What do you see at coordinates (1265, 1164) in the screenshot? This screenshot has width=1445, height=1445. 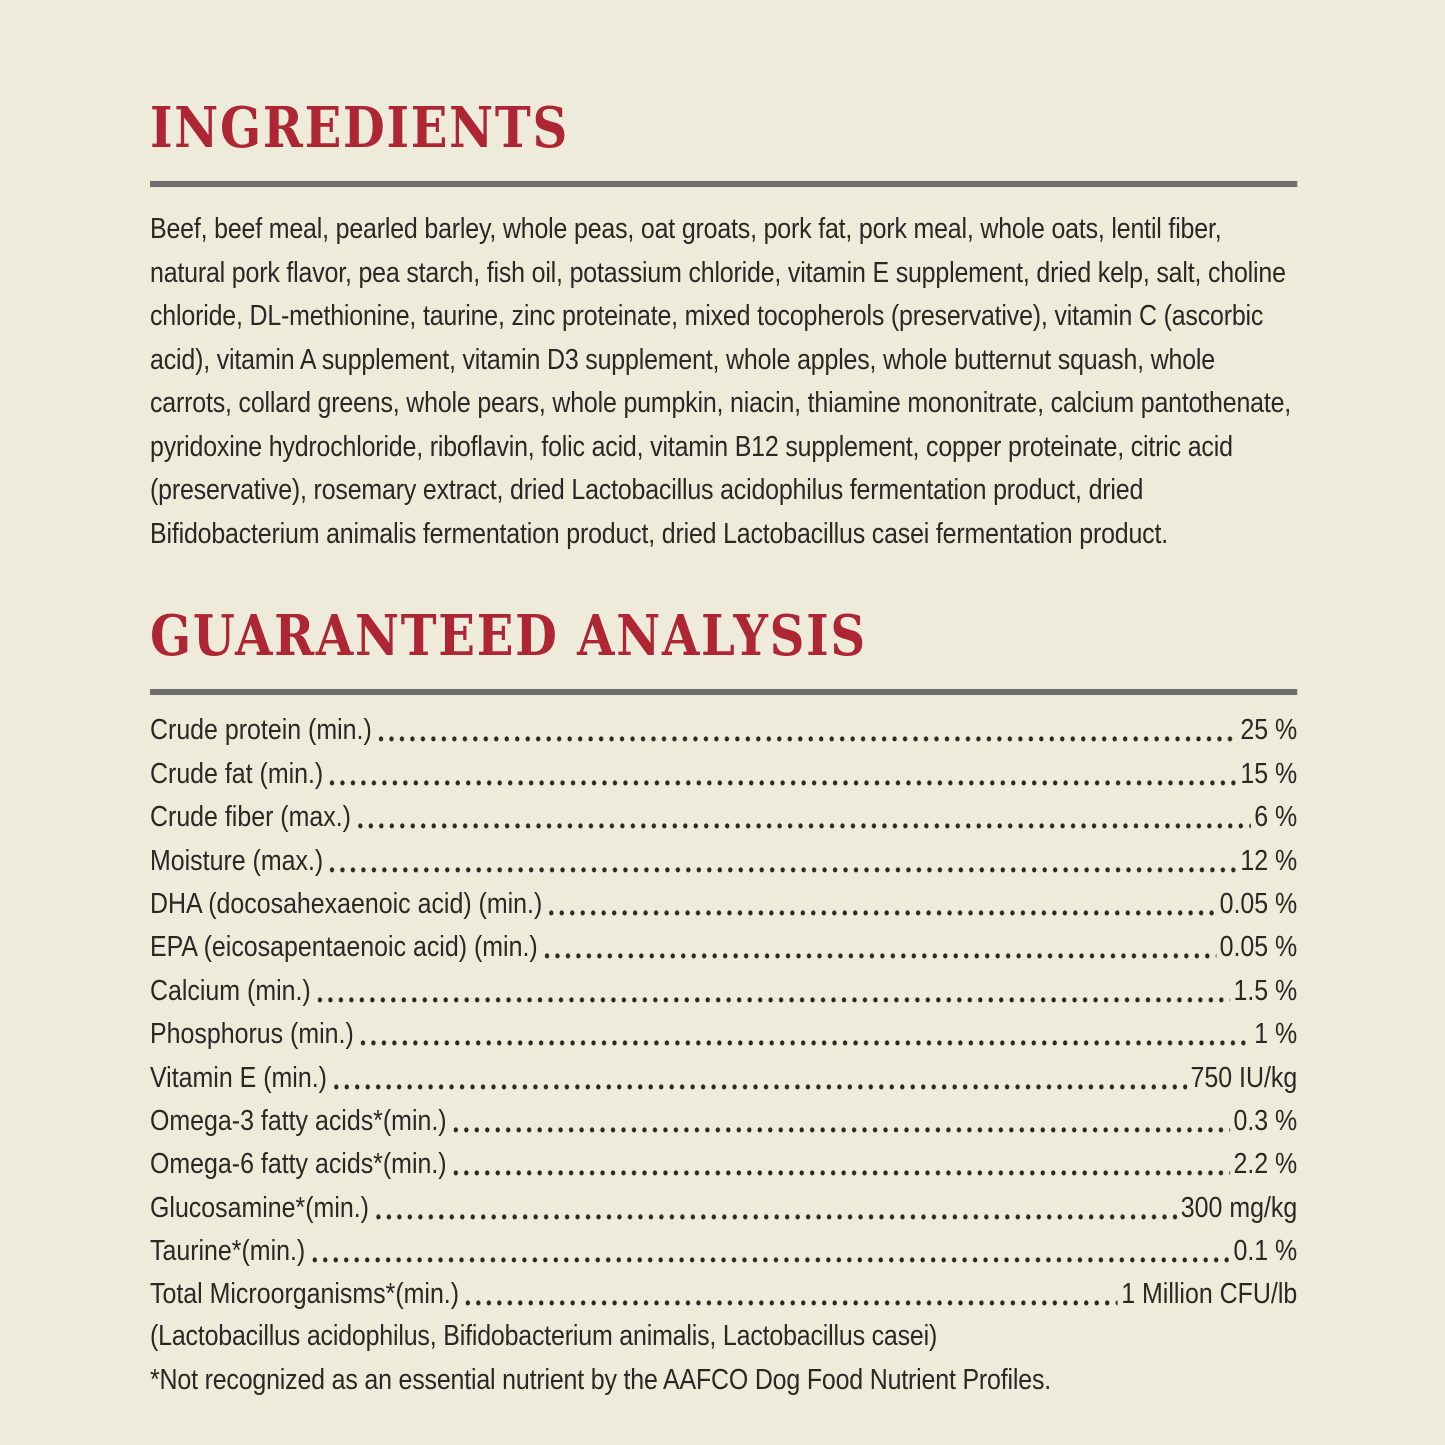 I see `analysis-row-value: 2.2 %` at bounding box center [1265, 1164].